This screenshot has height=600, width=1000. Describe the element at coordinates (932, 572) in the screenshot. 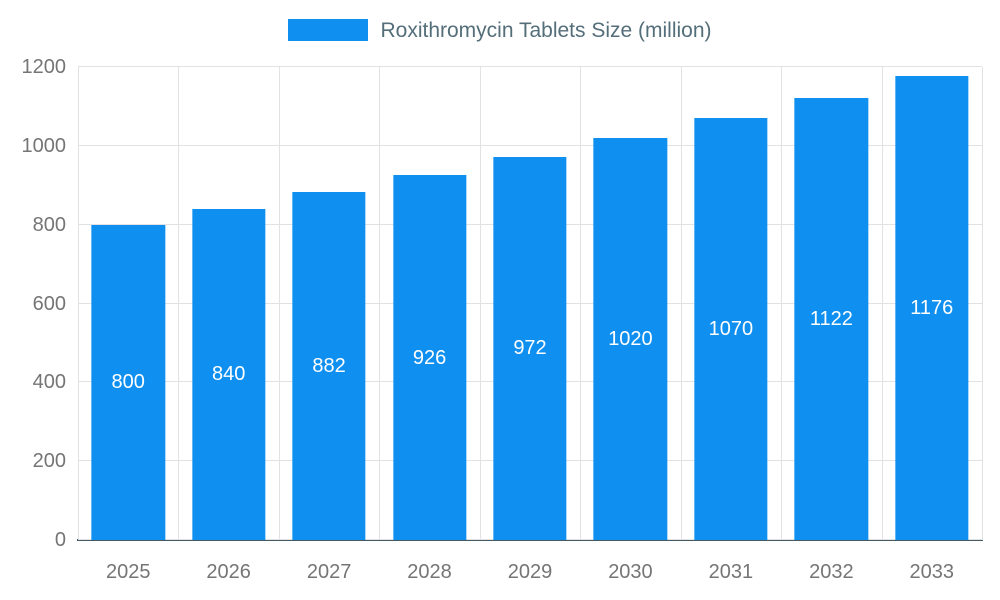

I see `x-axis-tick-label: 2033` at that location.